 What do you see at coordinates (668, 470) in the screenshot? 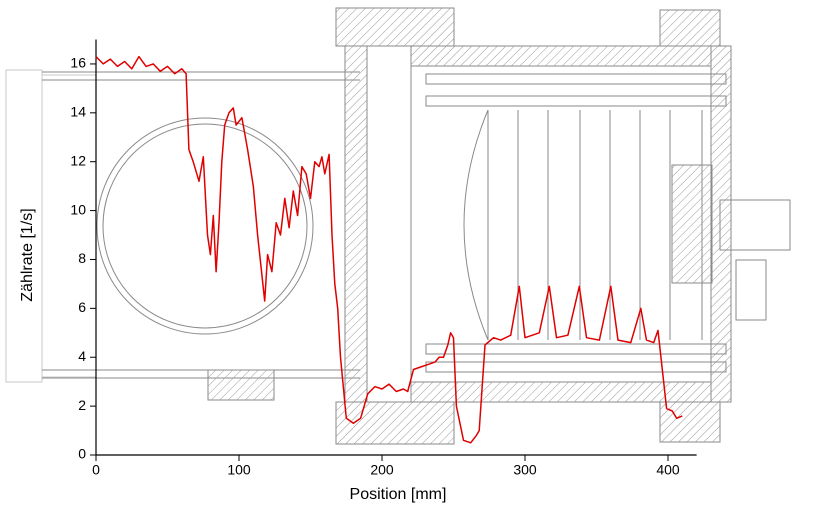
I see `x-tick-label: 400` at bounding box center [668, 470].